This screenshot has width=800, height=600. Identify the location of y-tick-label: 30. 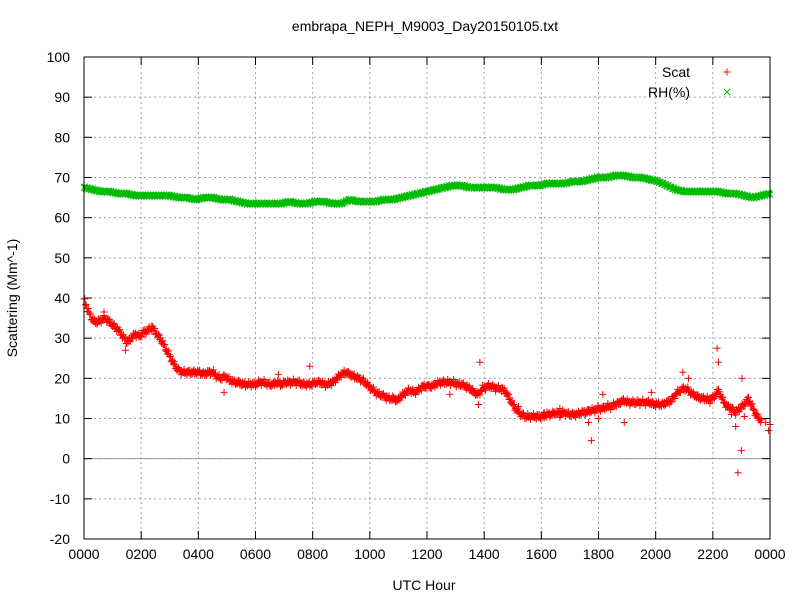
(62, 338).